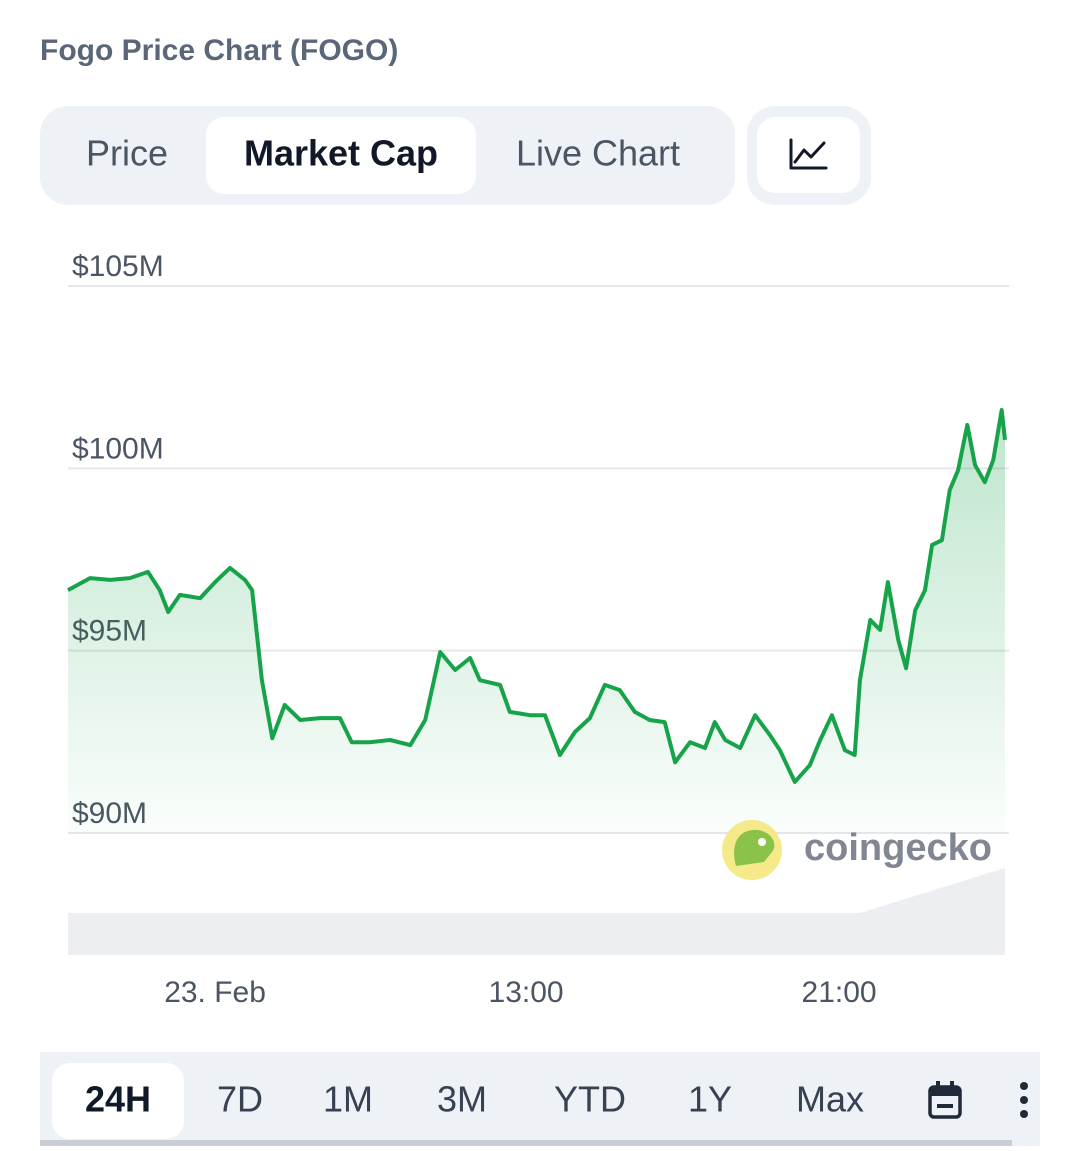 The image size is (1080, 1151). Describe the element at coordinates (752, 850) in the screenshot. I see `watermark-logo` at that location.